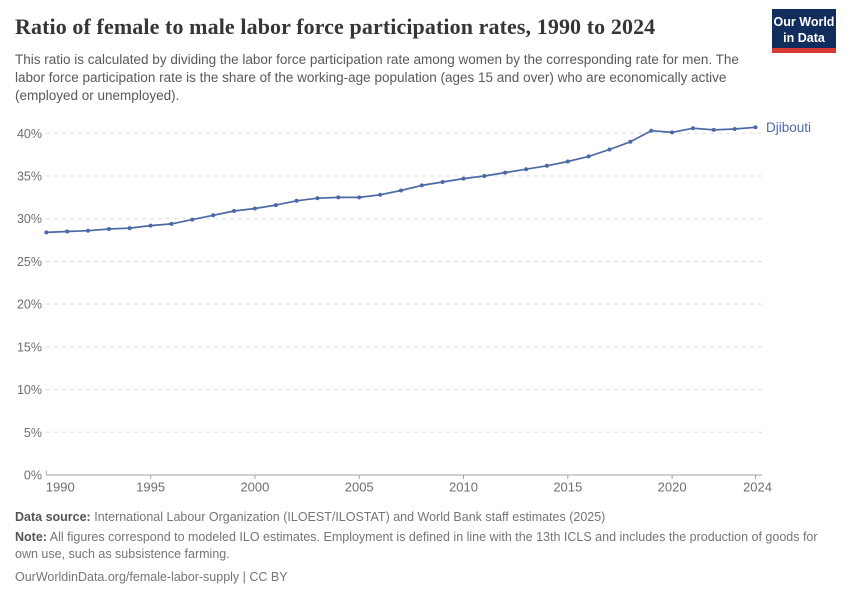 Image resolution: width=850 pixels, height=600 pixels. I want to click on y-tick-label-25: 25%, so click(29, 262).